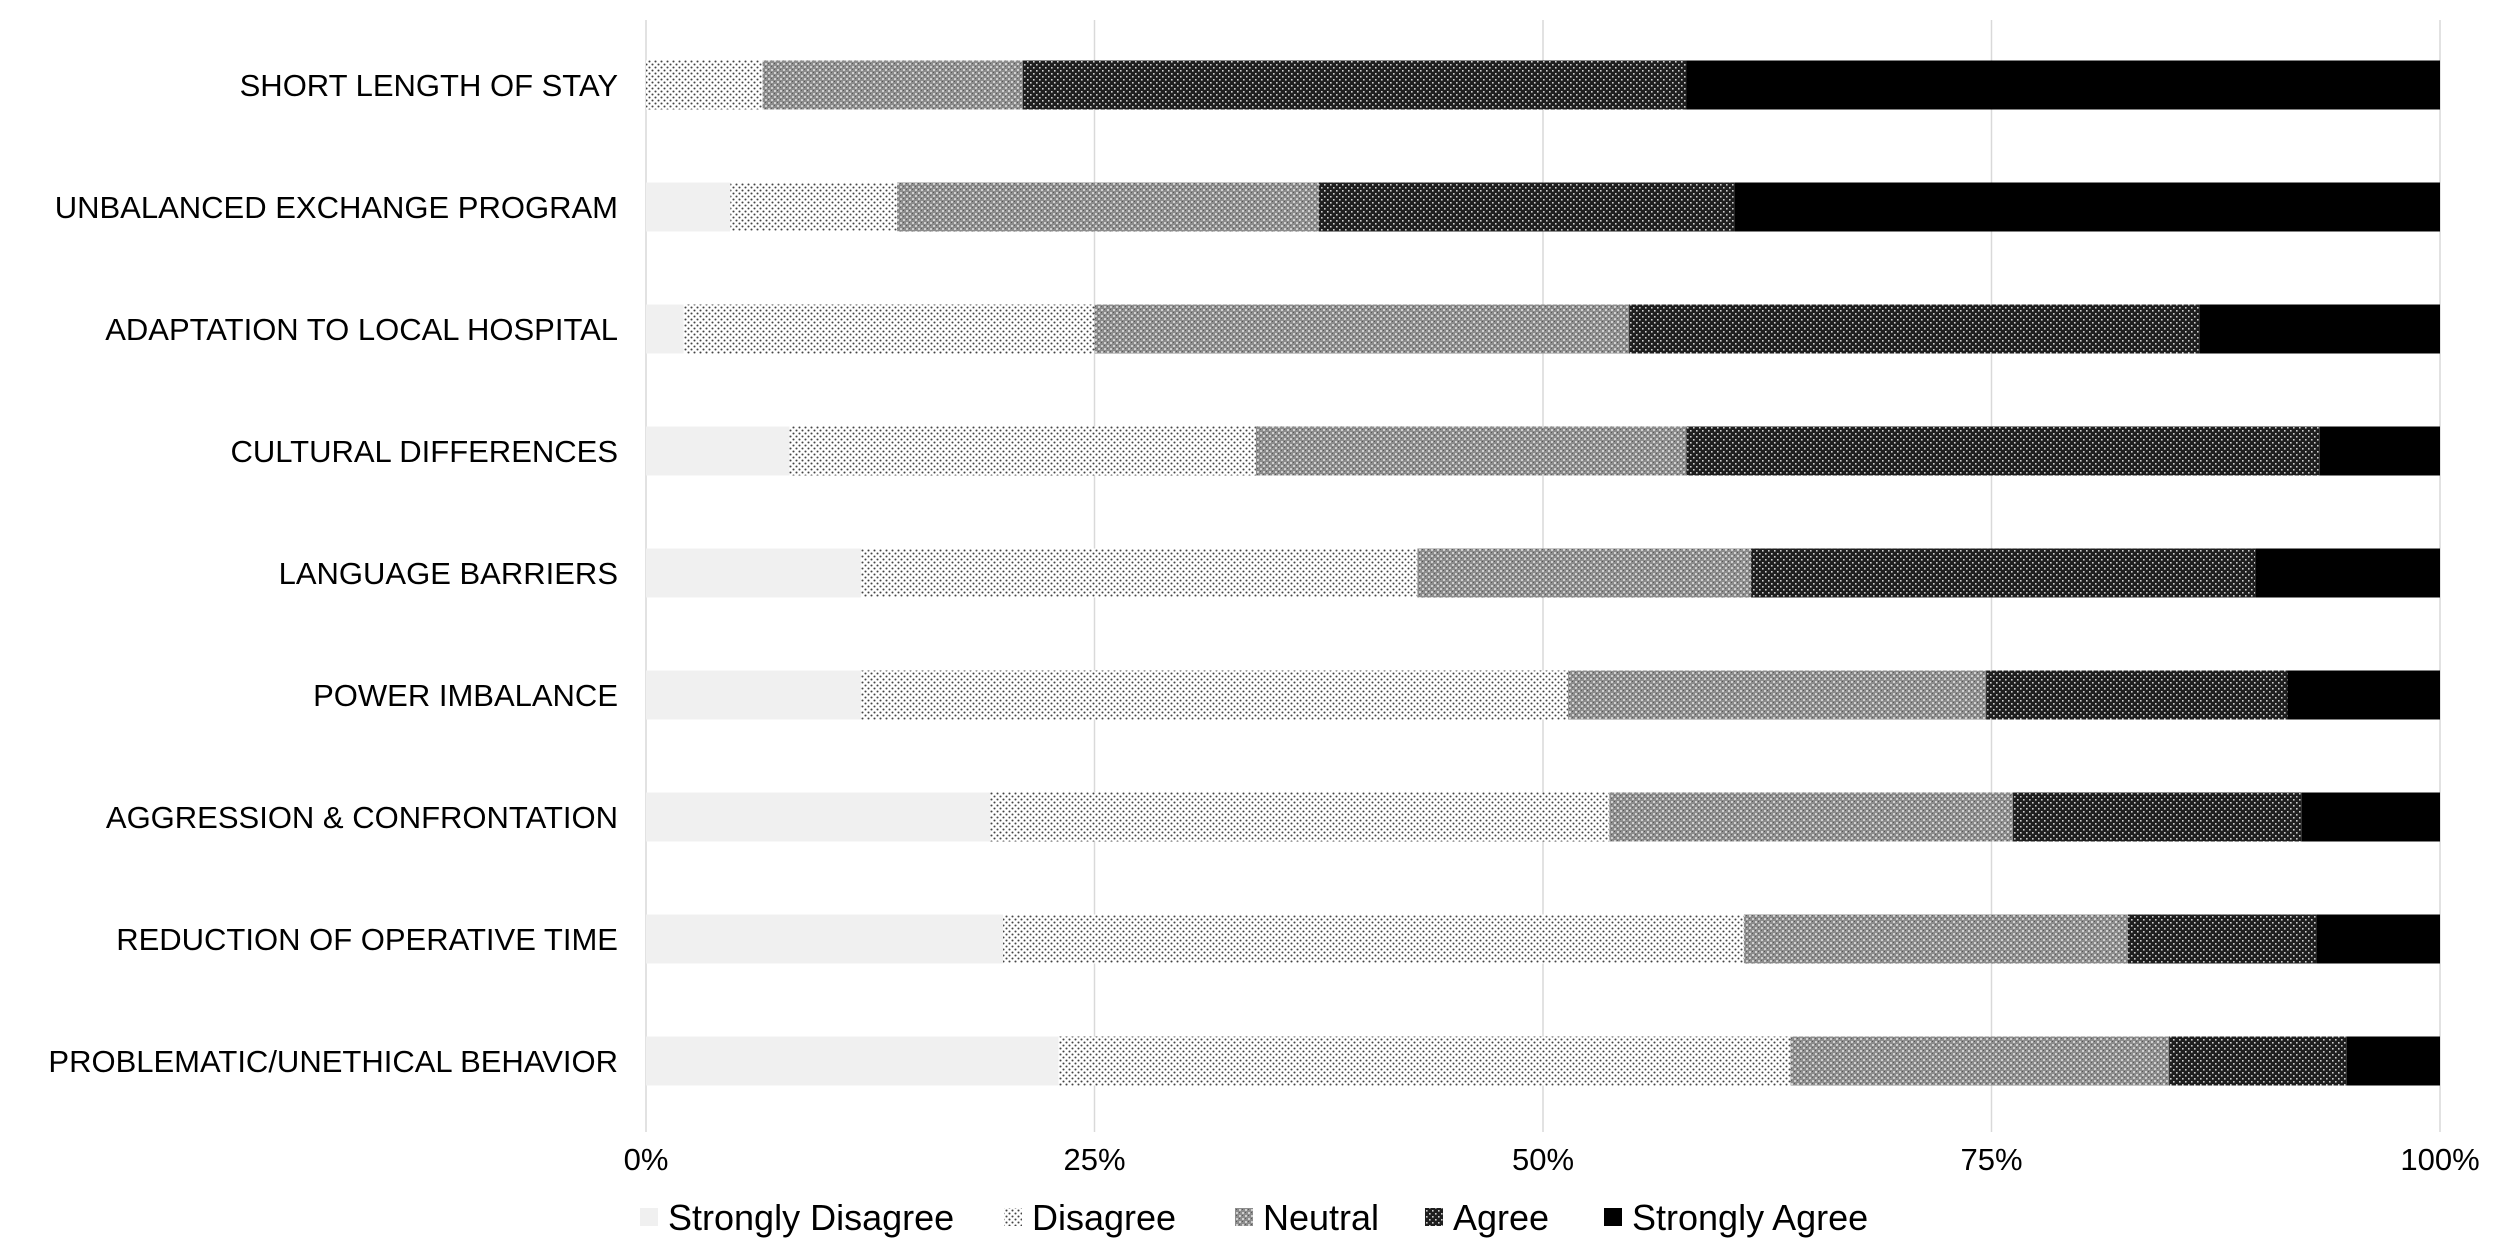  I want to click on bar-agree-unbalanced-exchange-program, so click(1526, 207).